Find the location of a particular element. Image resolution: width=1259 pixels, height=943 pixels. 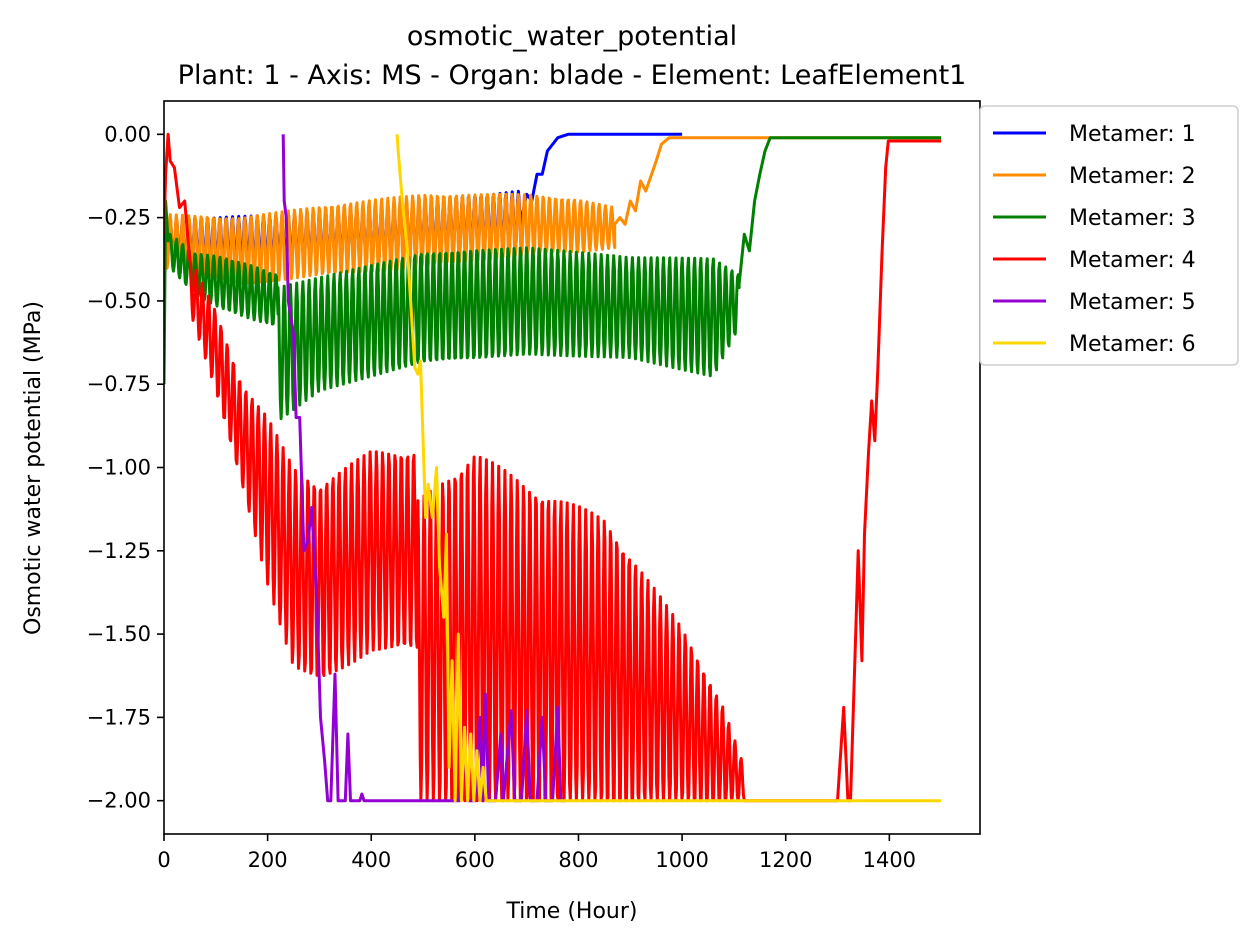

y-tick-label: −1.25 is located at coordinates (119, 551).